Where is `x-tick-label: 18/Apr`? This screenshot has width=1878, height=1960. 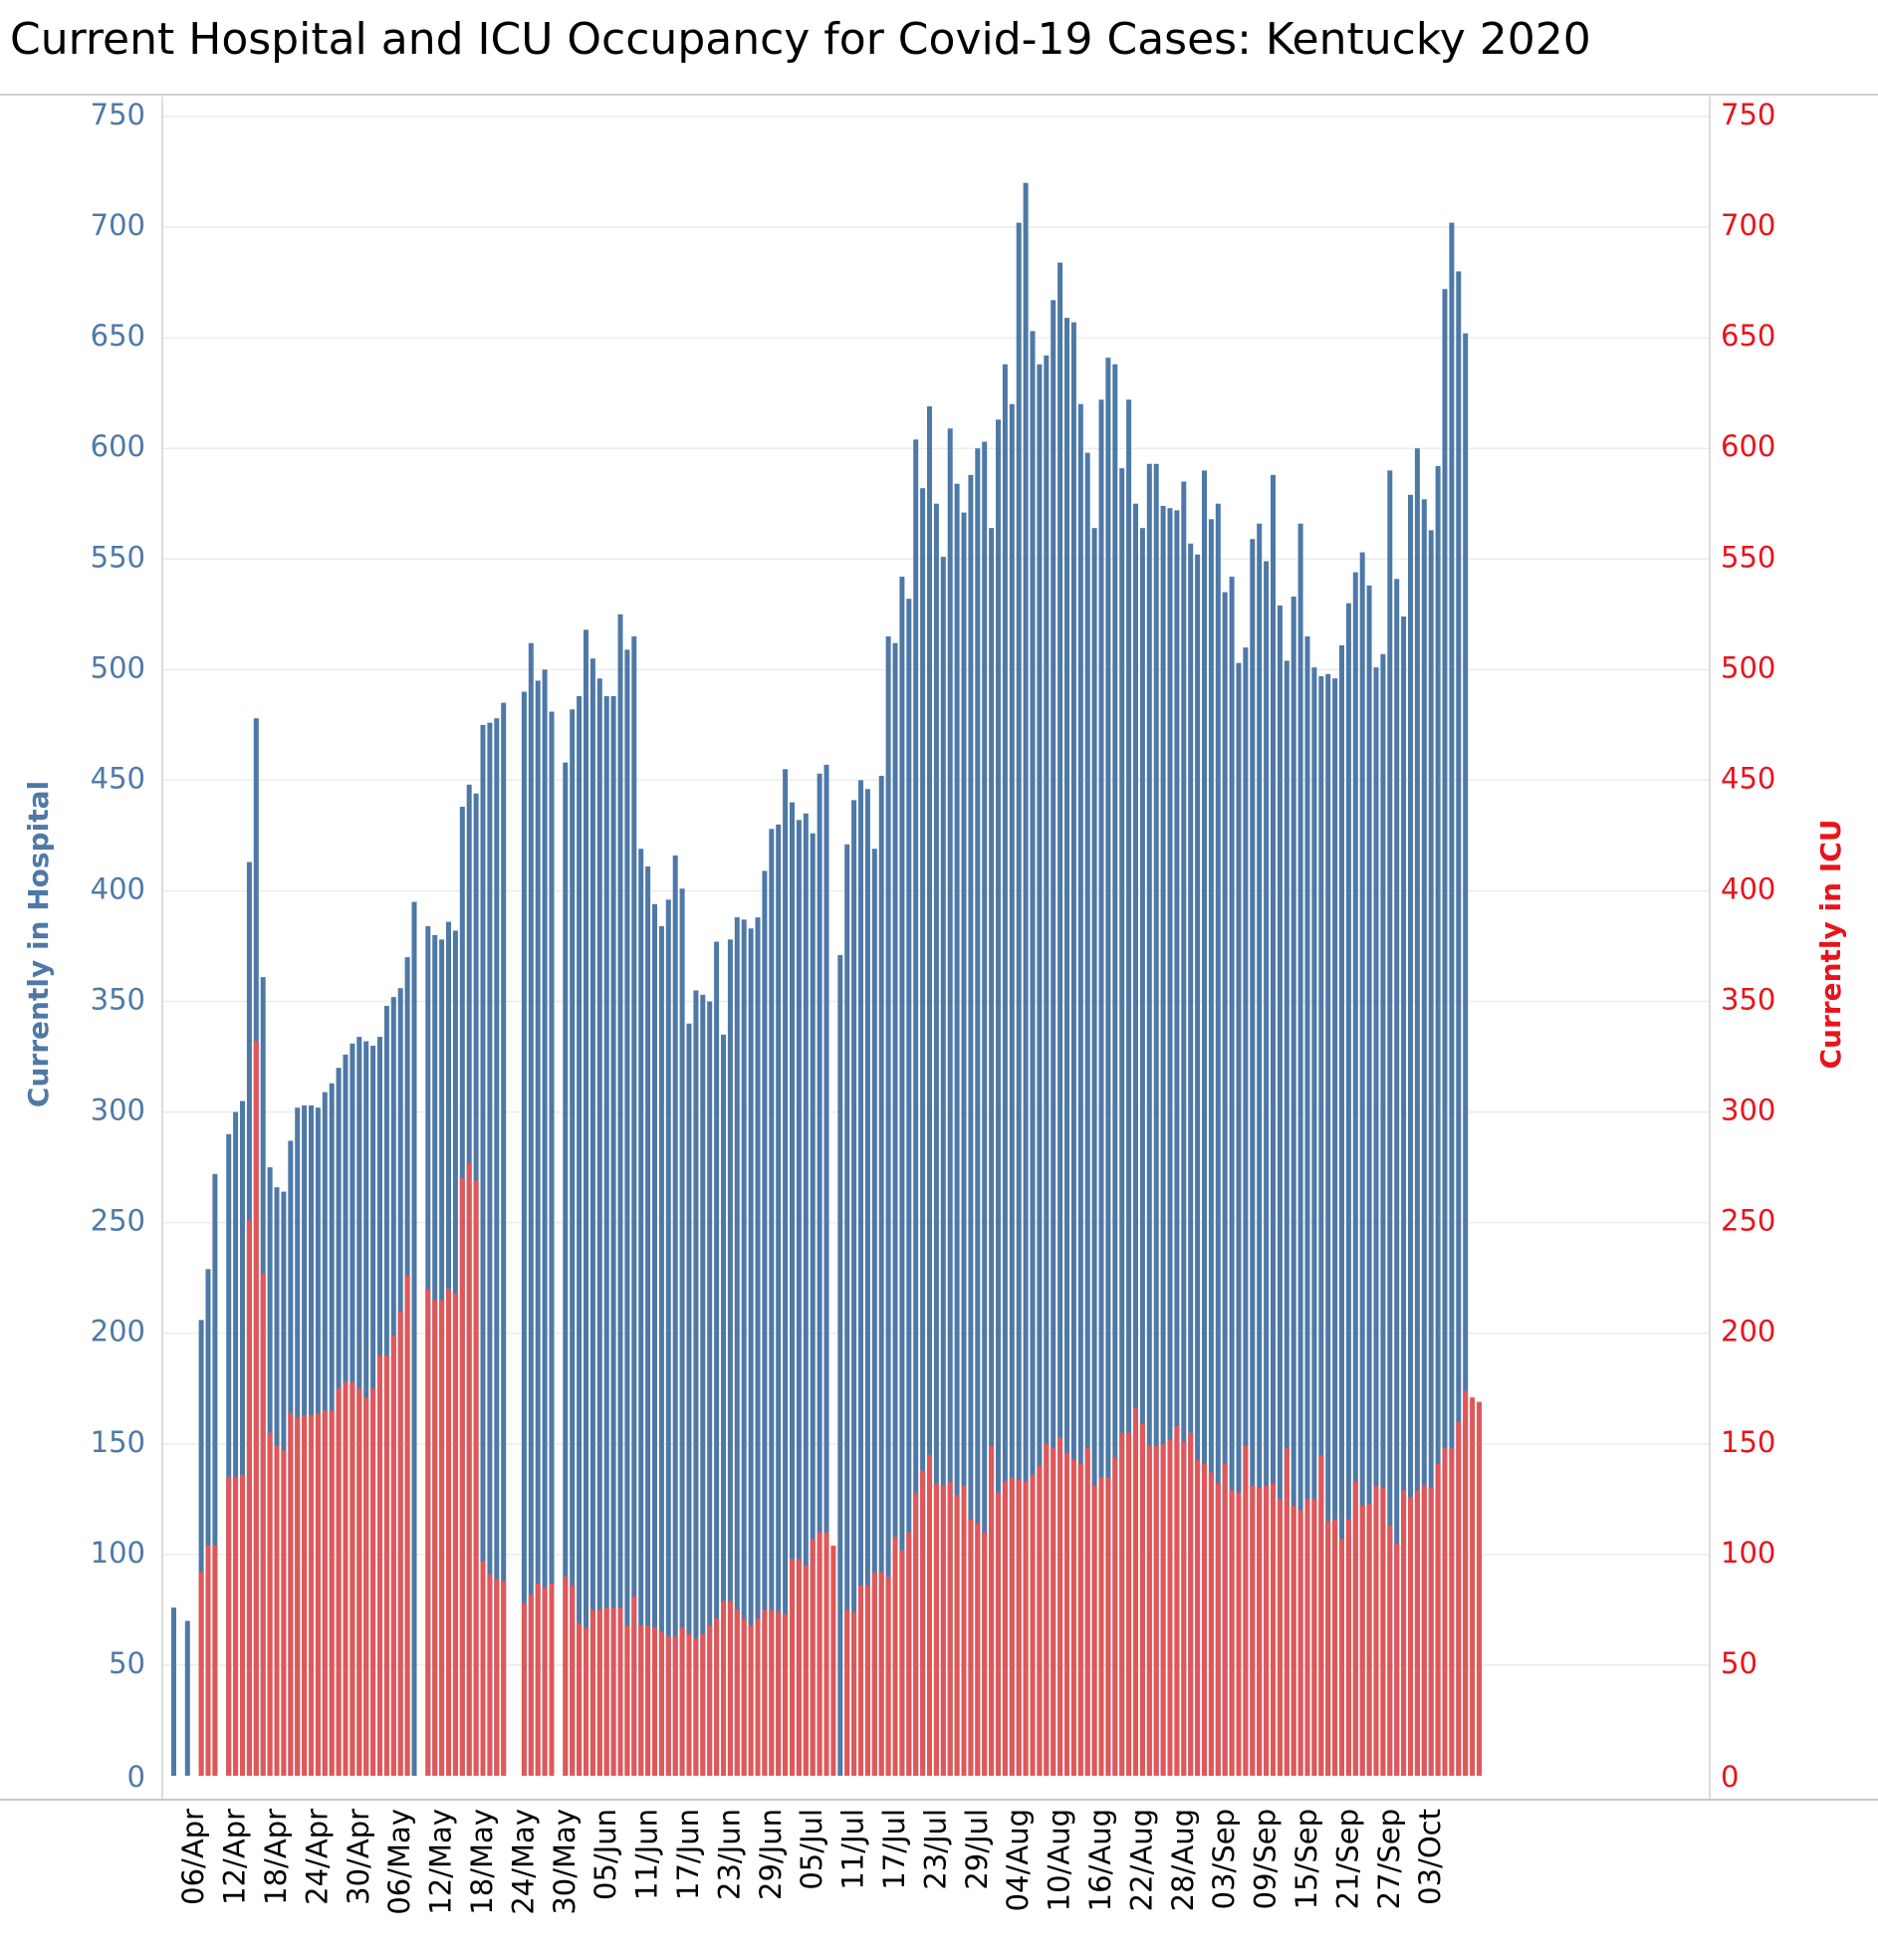 x-tick-label: 18/Apr is located at coordinates (276, 1857).